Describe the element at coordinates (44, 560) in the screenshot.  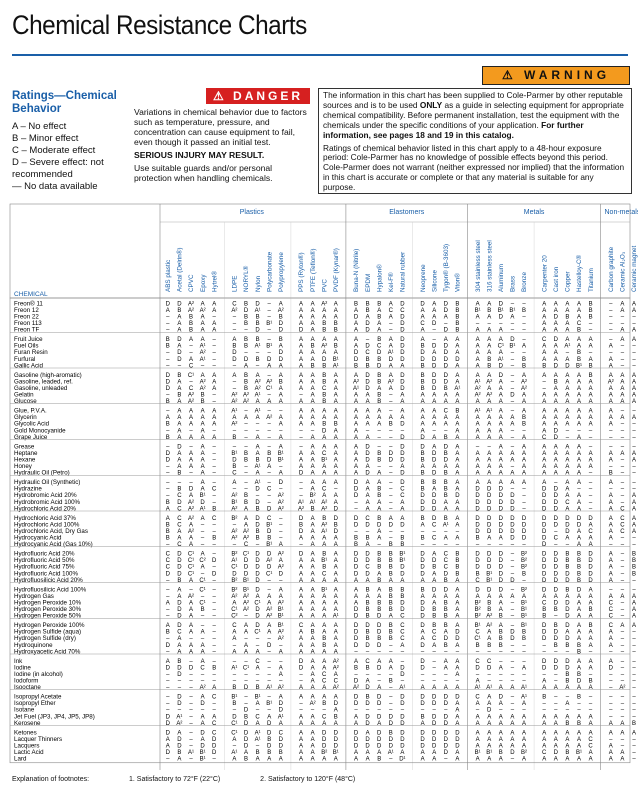
I see `chemical-name: Hydrofluoric Acid 50%` at that location.